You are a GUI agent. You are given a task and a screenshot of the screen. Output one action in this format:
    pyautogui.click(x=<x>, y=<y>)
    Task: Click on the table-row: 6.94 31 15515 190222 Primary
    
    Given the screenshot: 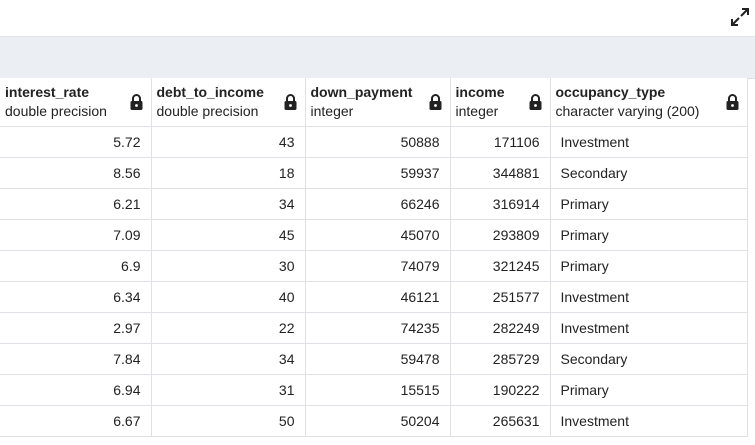 What is the action you would take?
    pyautogui.click(x=374, y=390)
    